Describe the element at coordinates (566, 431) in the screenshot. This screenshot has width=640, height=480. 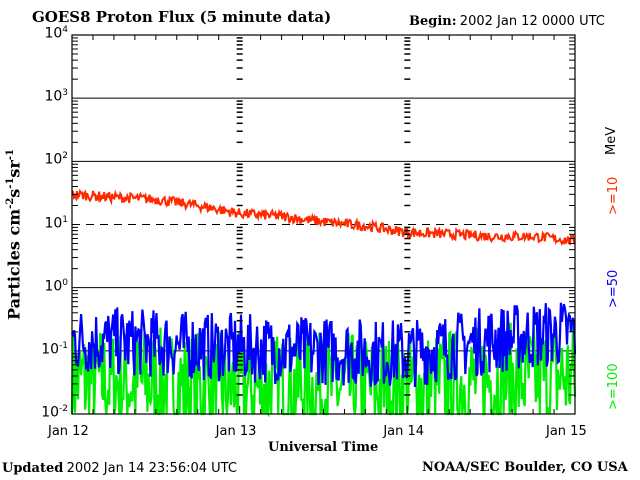
I see `x-tick-label: Jan 15` at that location.